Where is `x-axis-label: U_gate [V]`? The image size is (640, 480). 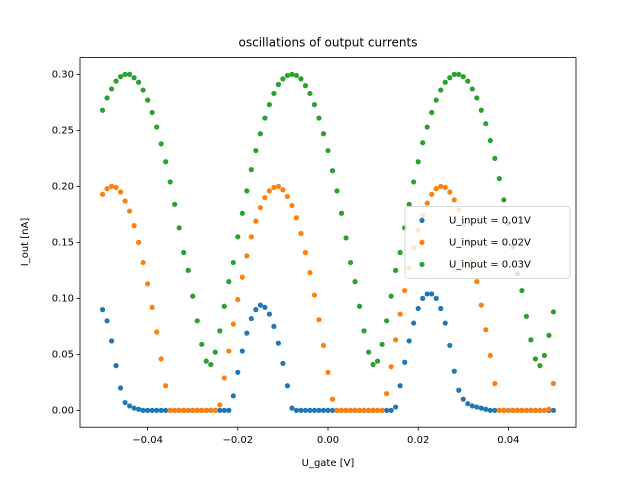
x-axis-label: U_gate [V] is located at coordinates (328, 463).